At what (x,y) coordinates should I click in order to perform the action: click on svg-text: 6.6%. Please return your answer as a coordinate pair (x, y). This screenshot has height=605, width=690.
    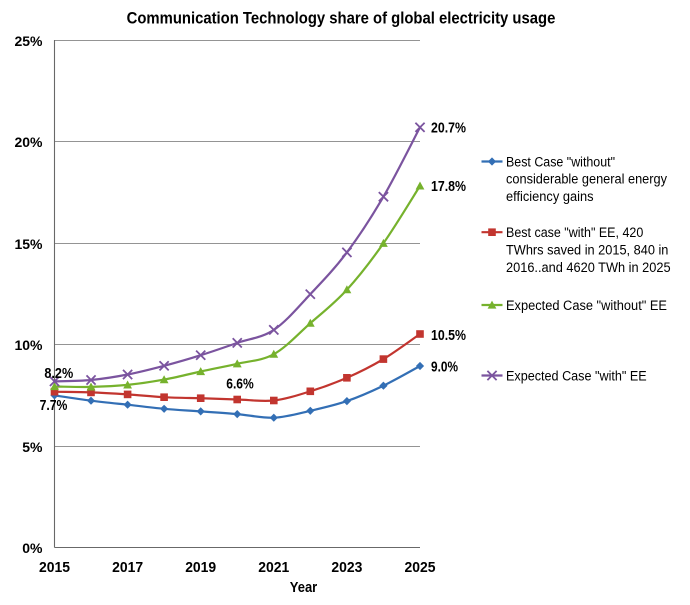
    Looking at the image, I should click on (240, 385).